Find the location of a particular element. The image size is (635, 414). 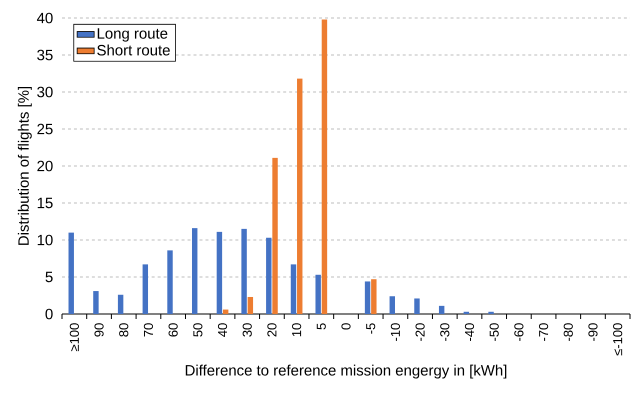

x-tick-label: ≤-100 is located at coordinates (617, 339).